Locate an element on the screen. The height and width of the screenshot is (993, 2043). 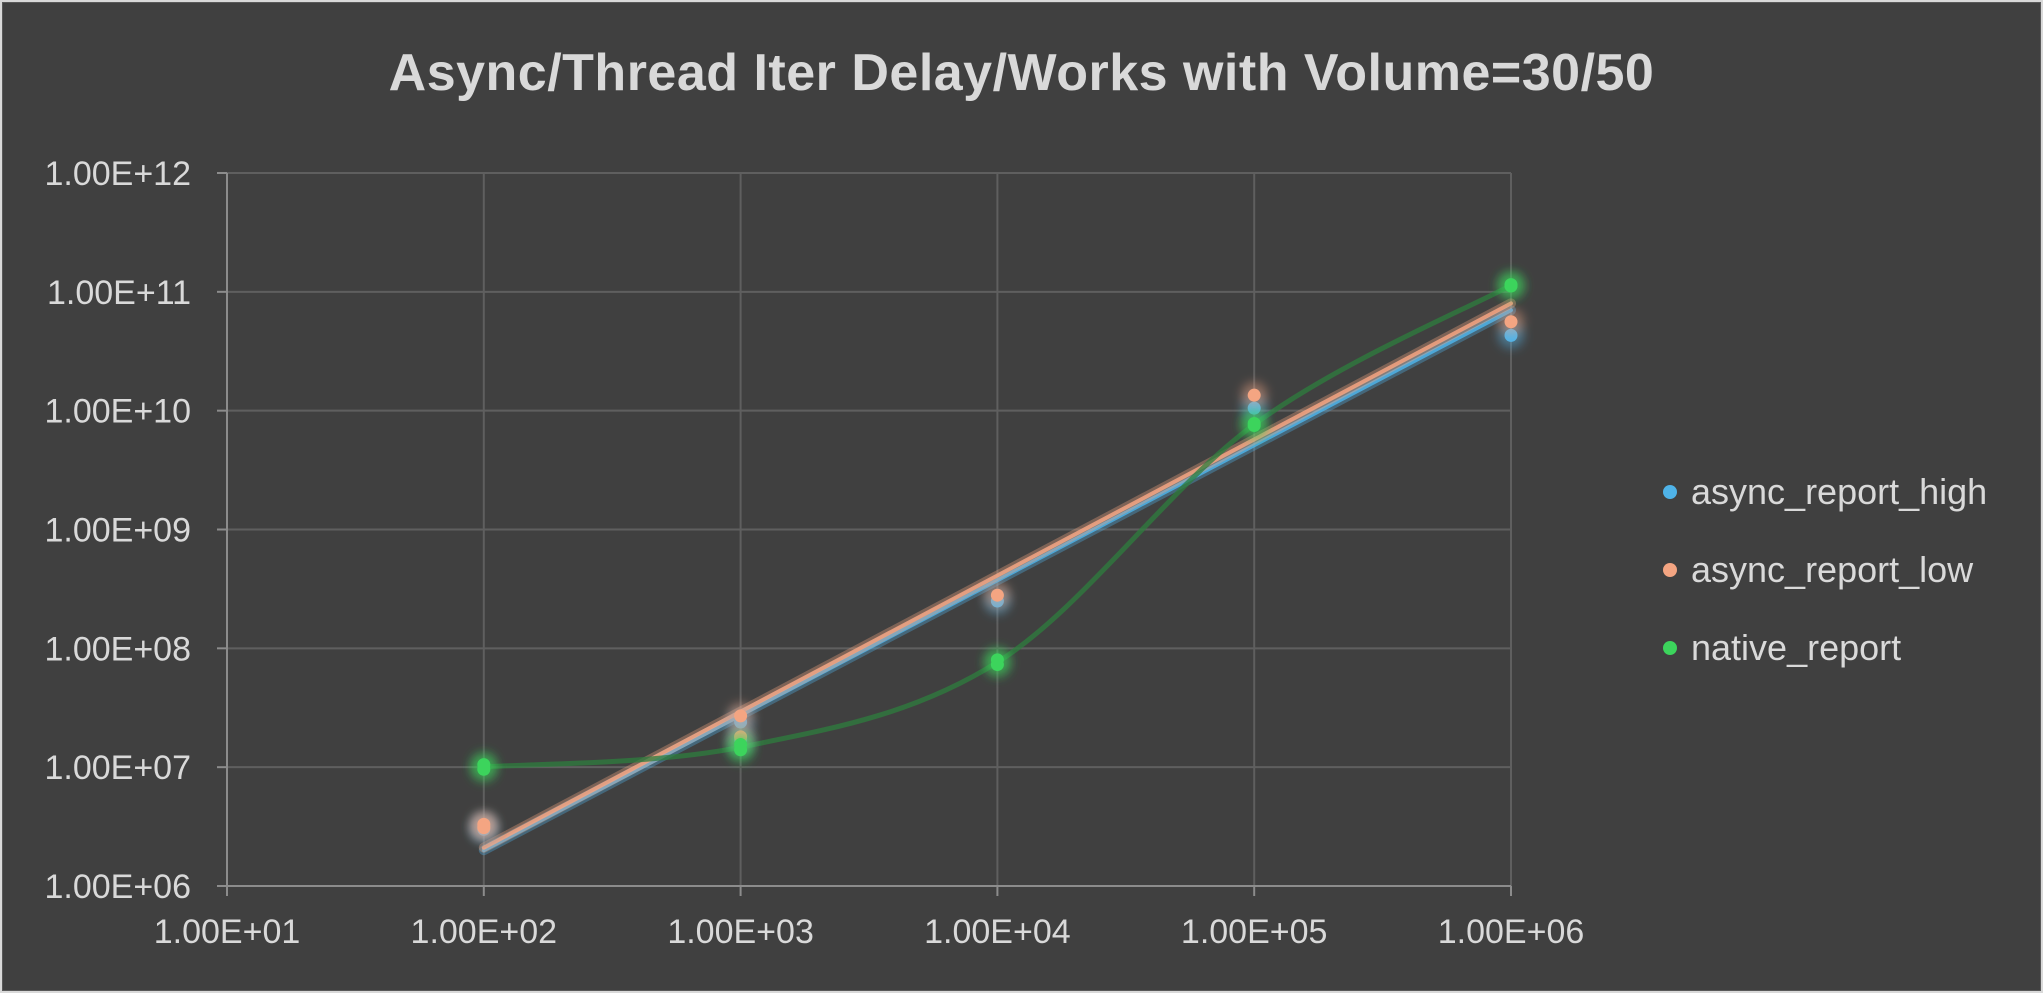
y-tick-label: 1.00E+12 is located at coordinates (117, 174).